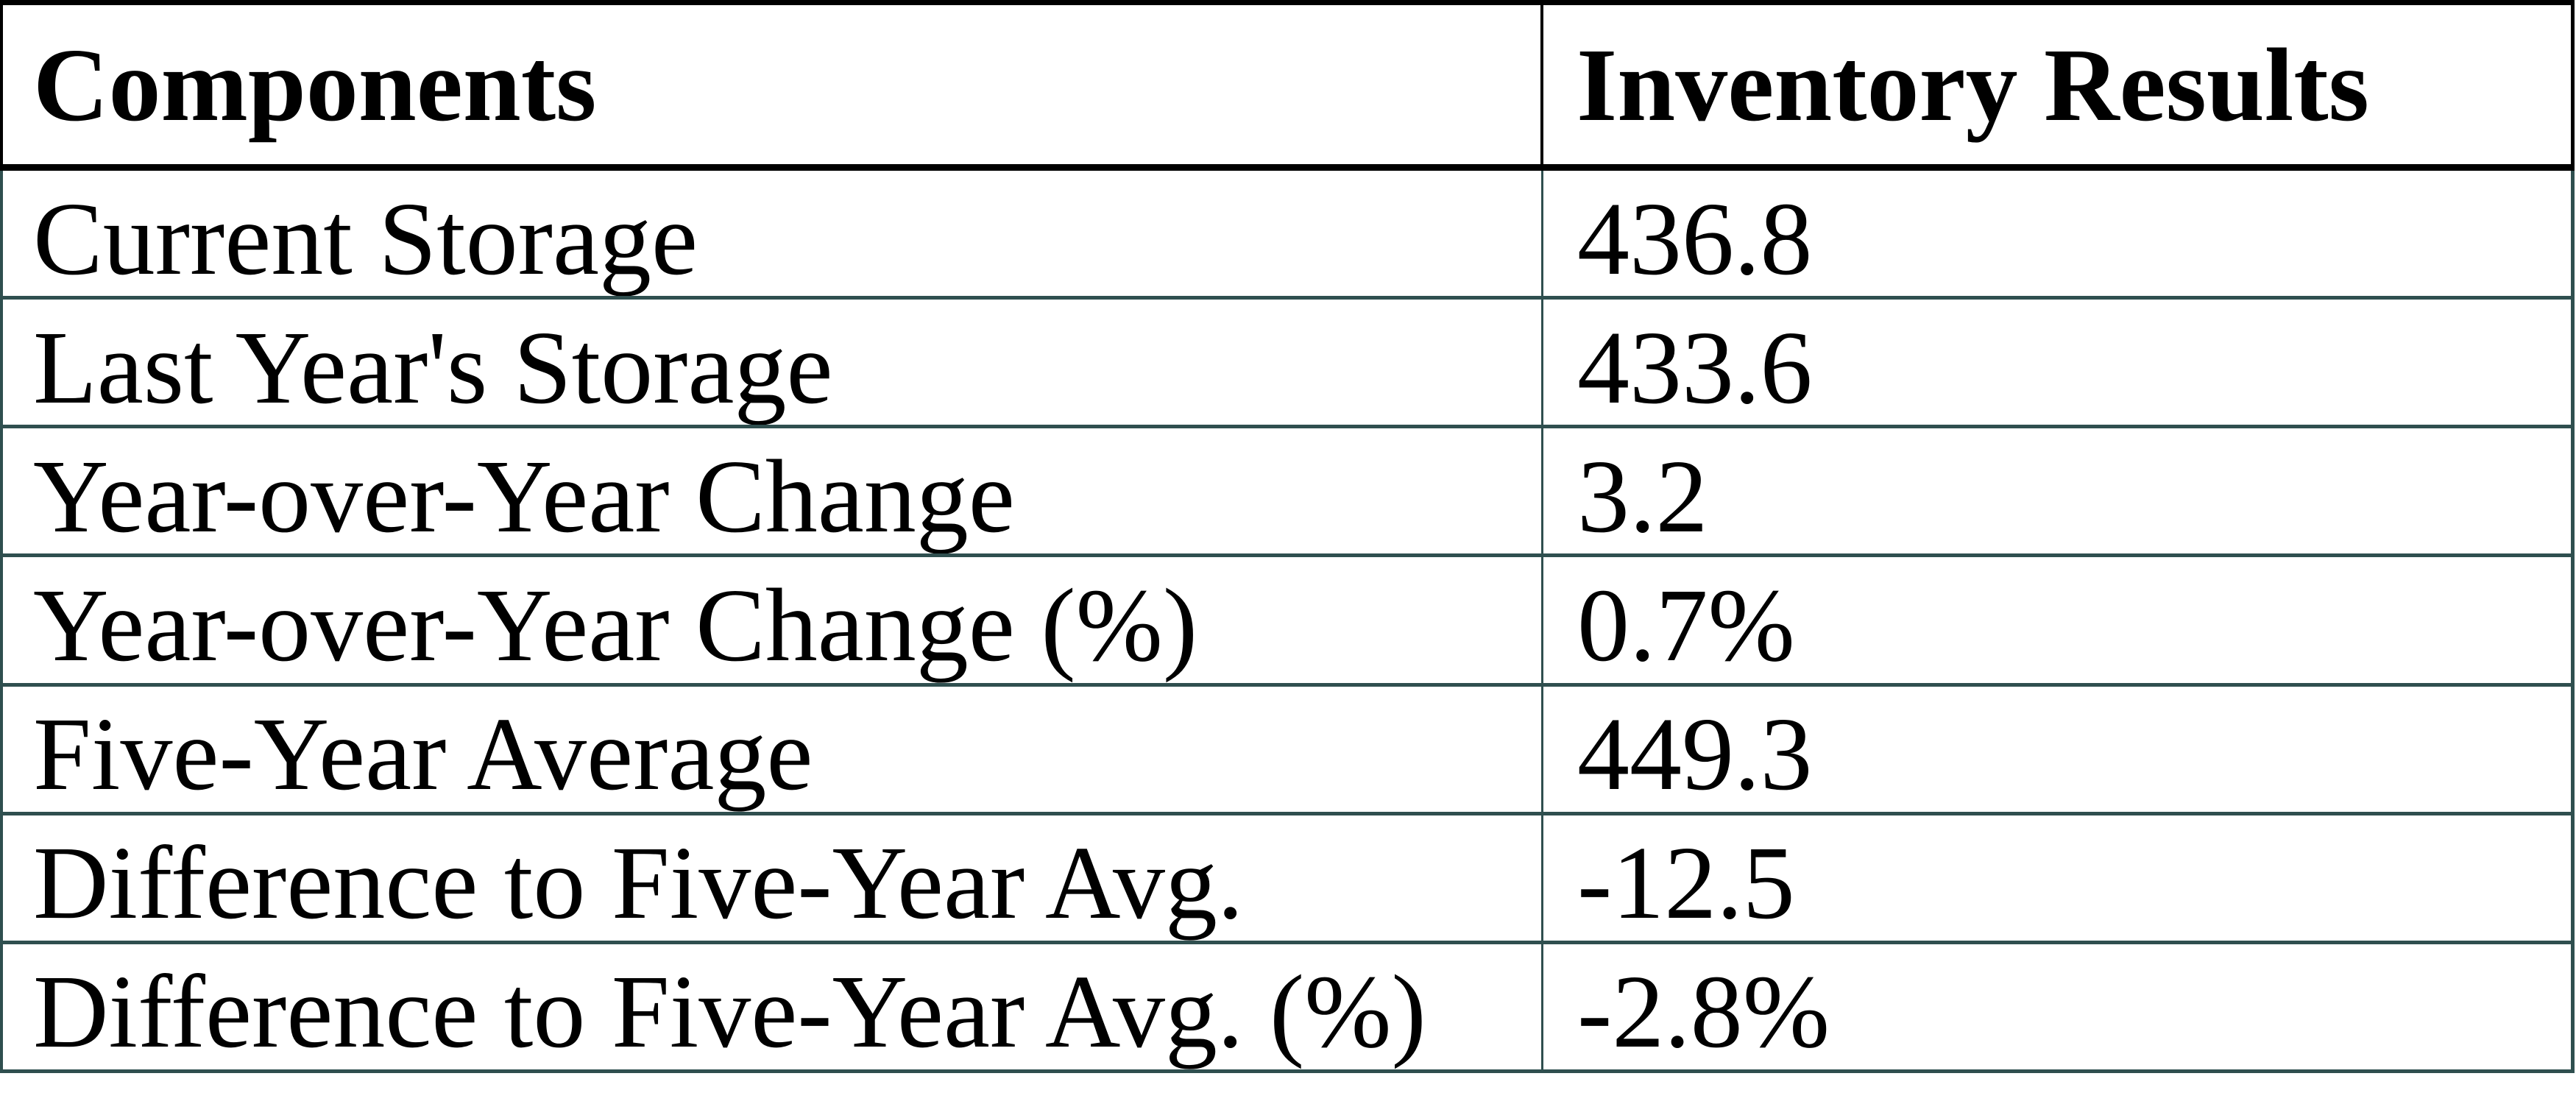 The image size is (2576, 1104). I want to click on column-header-inventory-results: Inventory Results, so click(2059, 84).